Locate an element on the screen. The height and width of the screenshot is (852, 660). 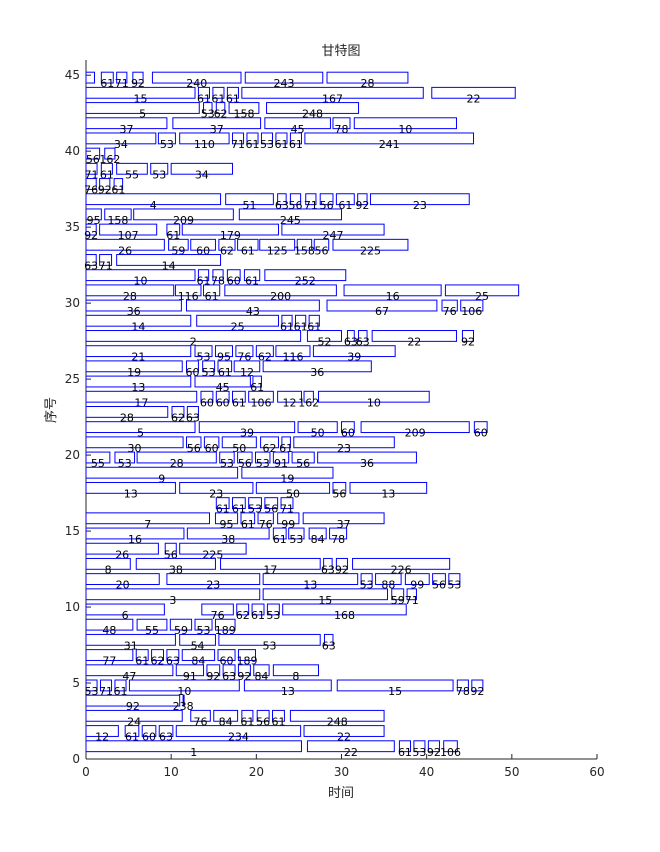
task-label: 17 is located at coordinates (270, 569).